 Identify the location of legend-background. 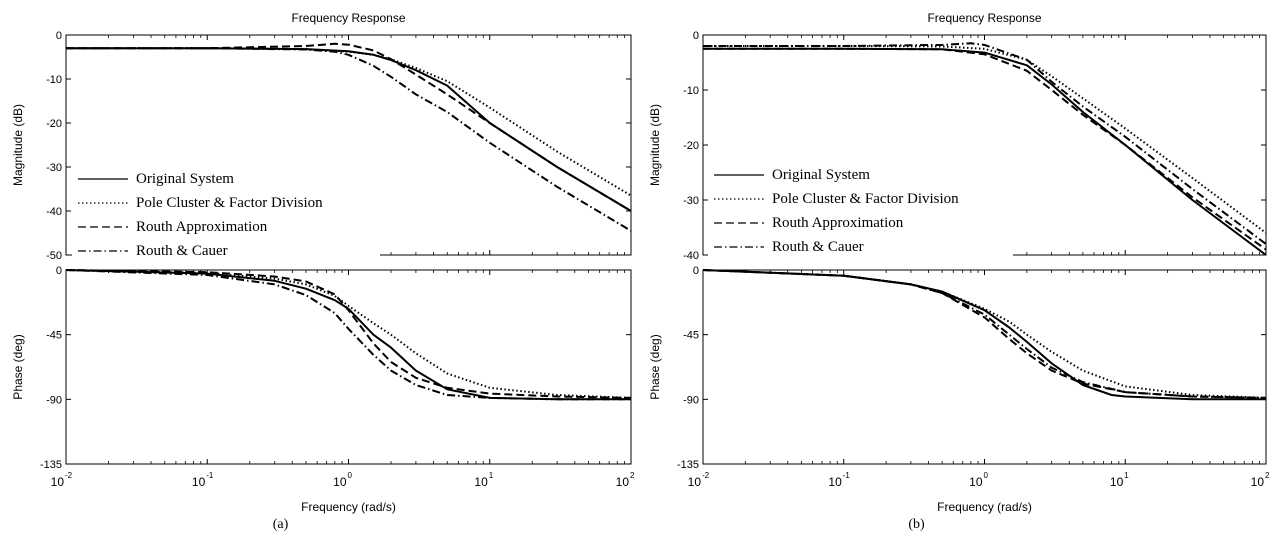
(860, 208).